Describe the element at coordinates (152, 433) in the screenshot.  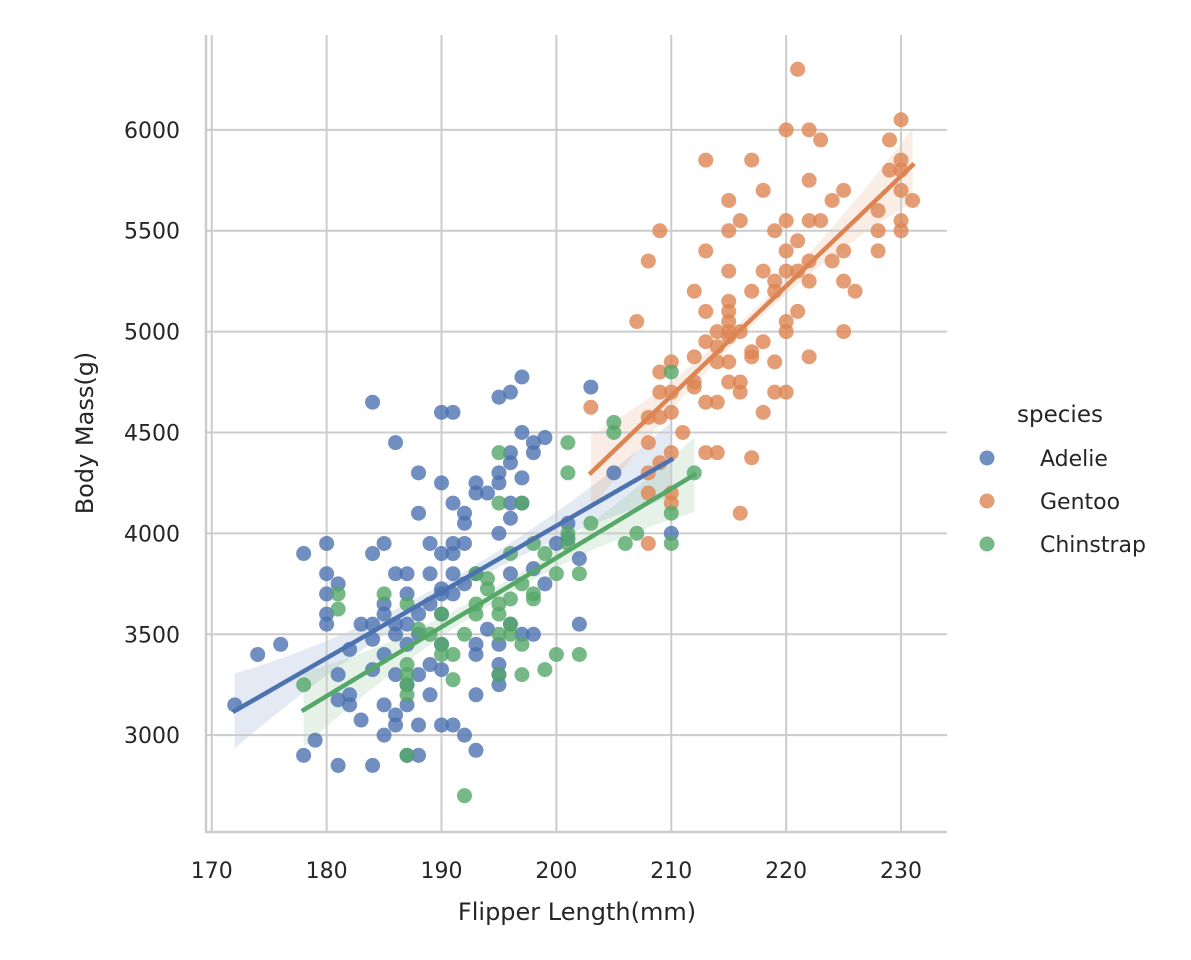
I see `y-tick-label: 4500` at that location.